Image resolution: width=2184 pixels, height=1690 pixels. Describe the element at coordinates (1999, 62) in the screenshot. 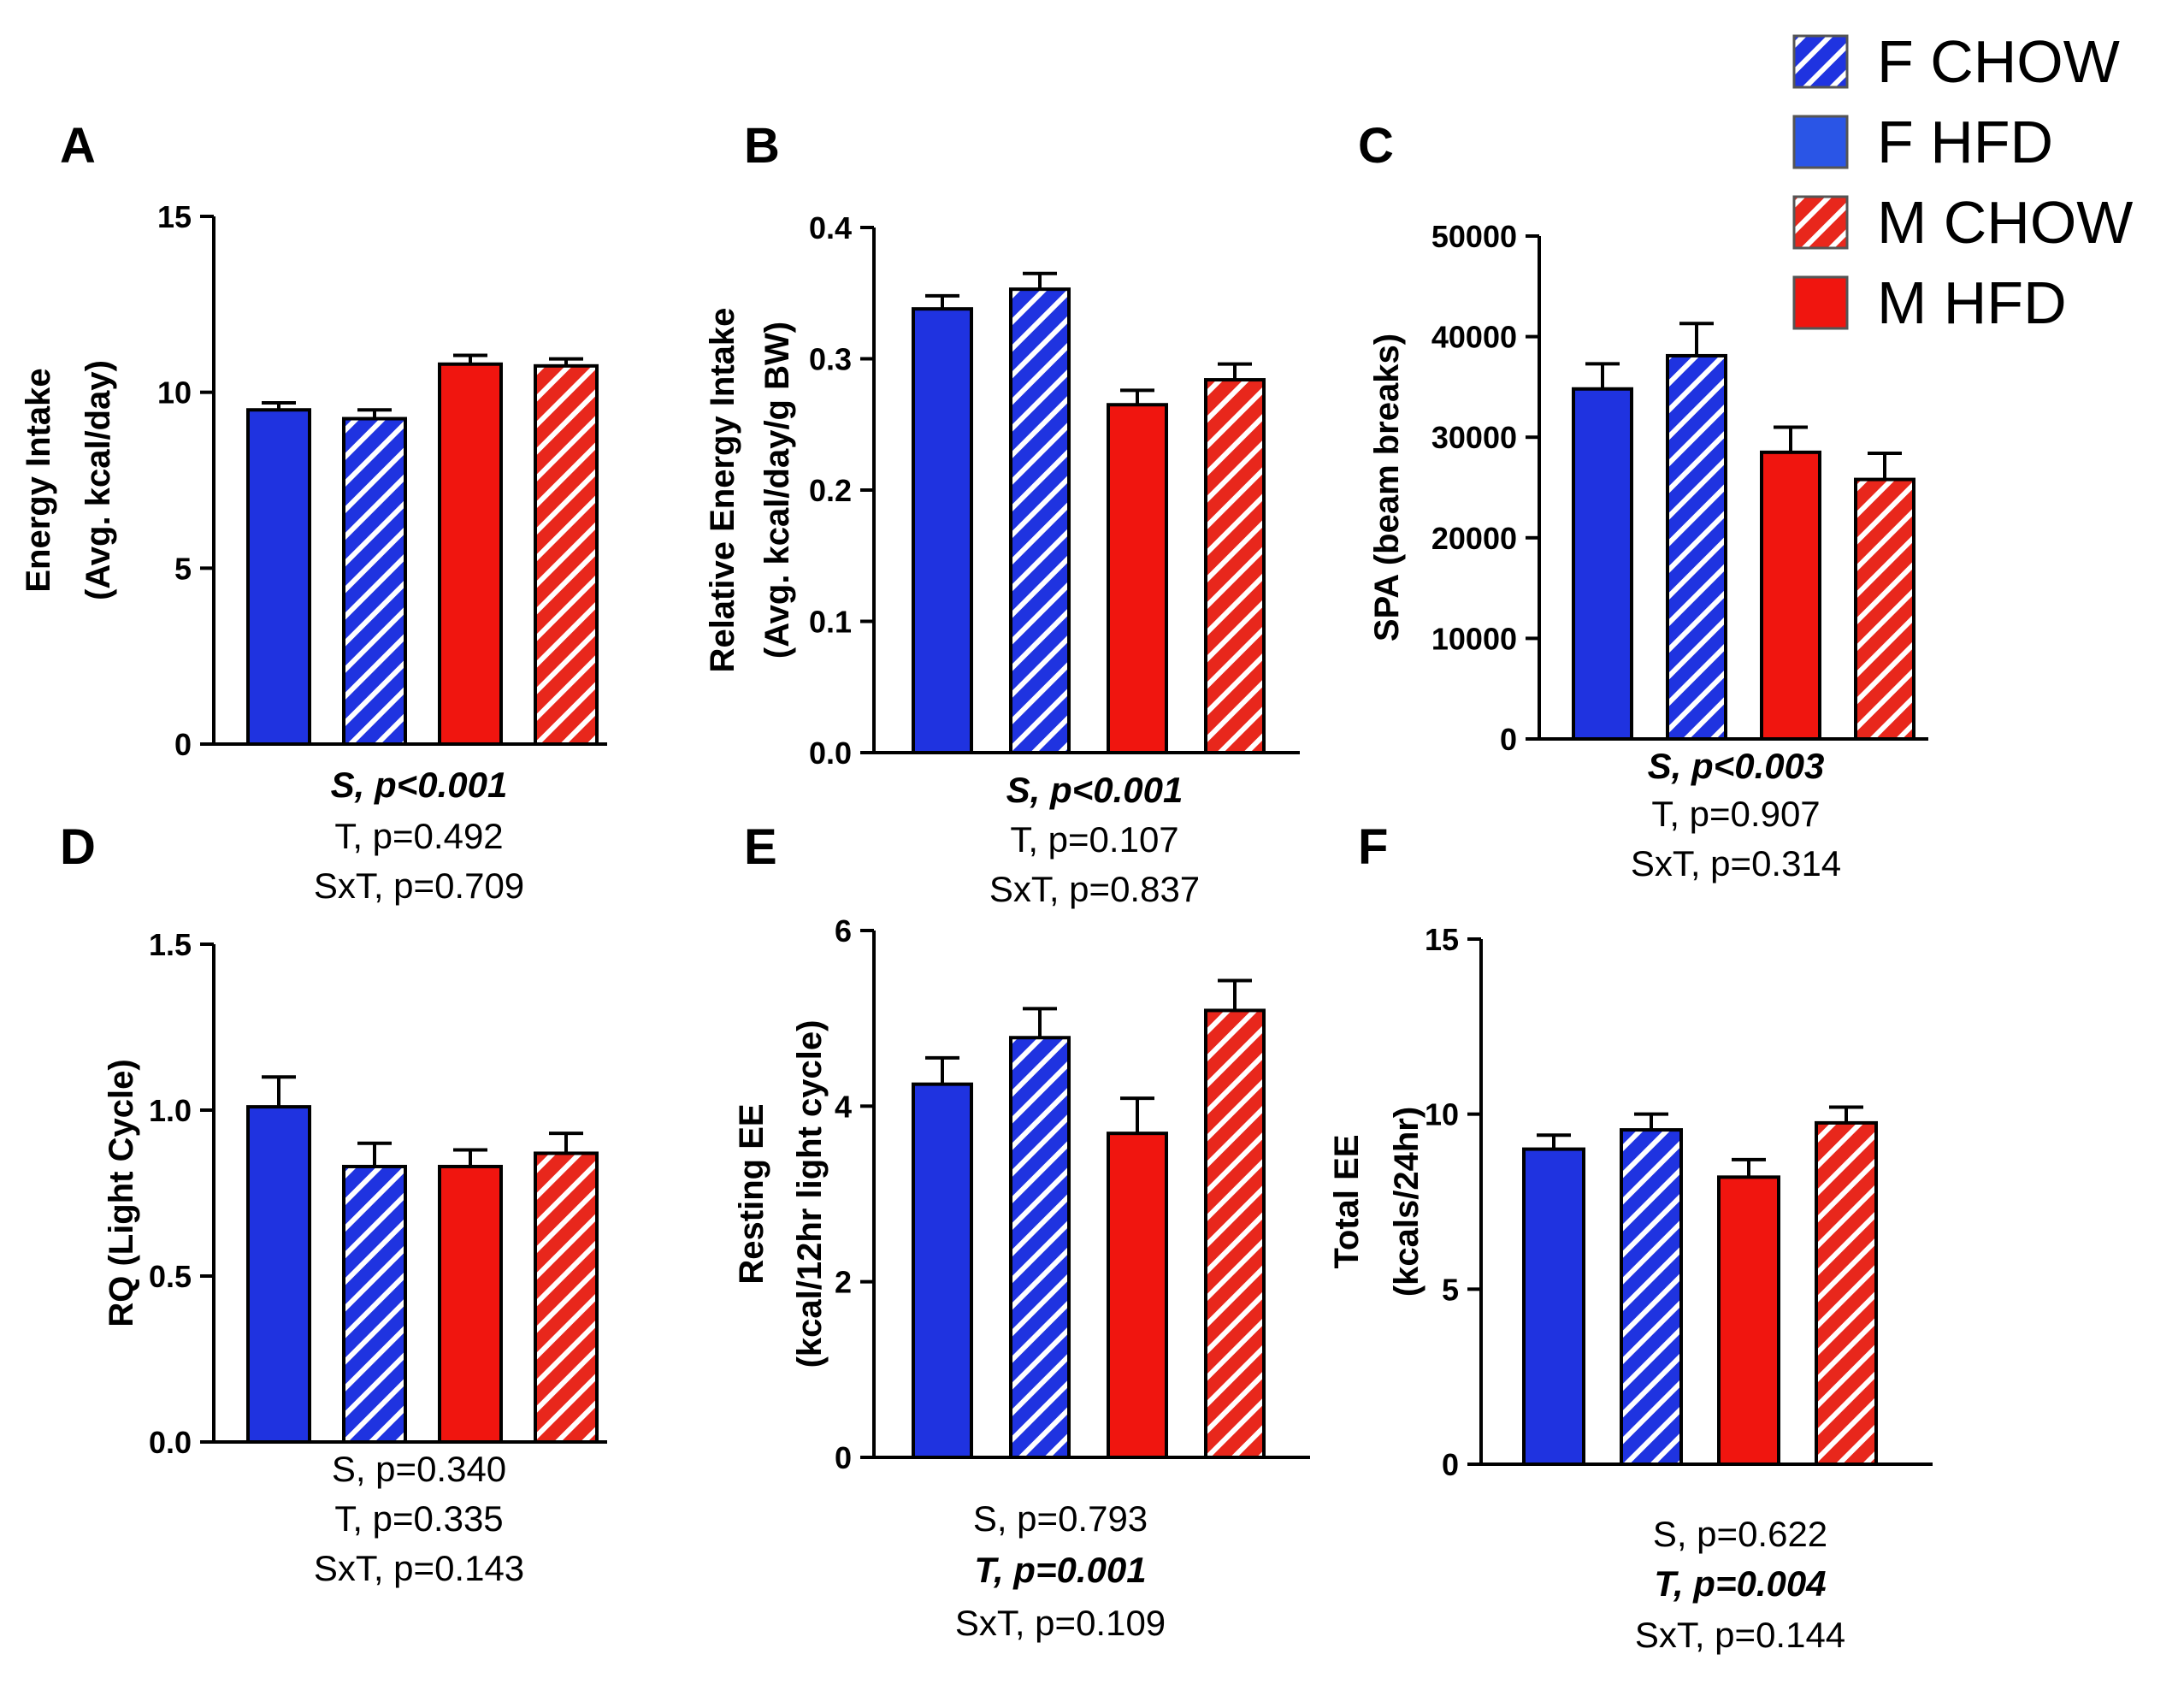

I see `legend-label: F CHOW` at that location.